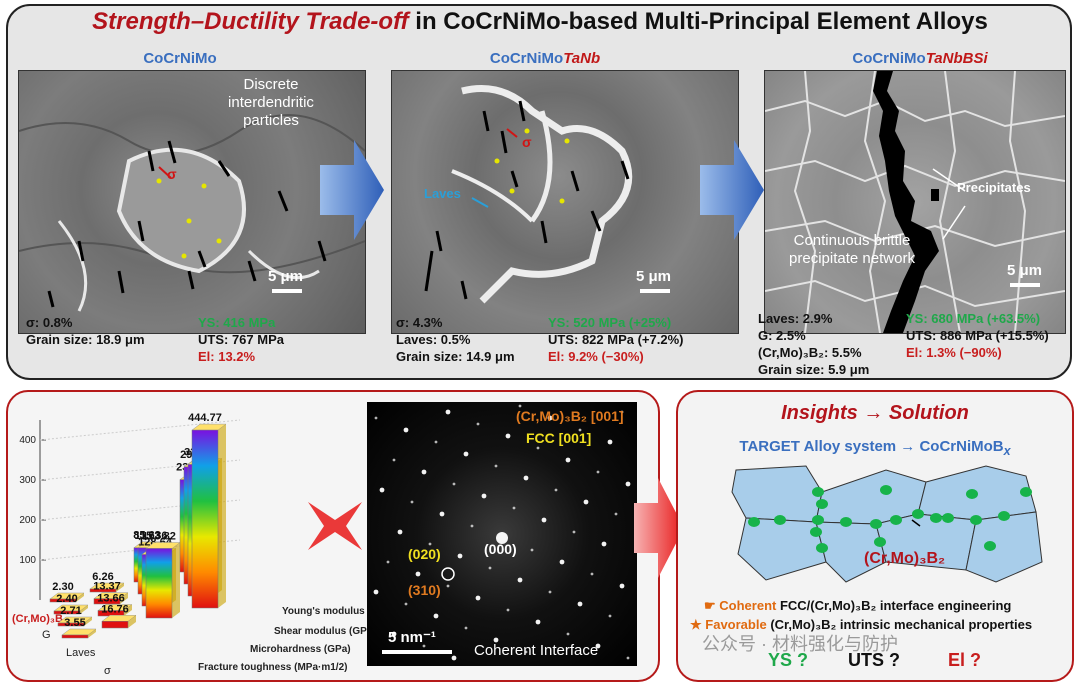  What do you see at coordinates (424, 554) in the screenshot?
I see `spot-020: (020)` at bounding box center [424, 554].